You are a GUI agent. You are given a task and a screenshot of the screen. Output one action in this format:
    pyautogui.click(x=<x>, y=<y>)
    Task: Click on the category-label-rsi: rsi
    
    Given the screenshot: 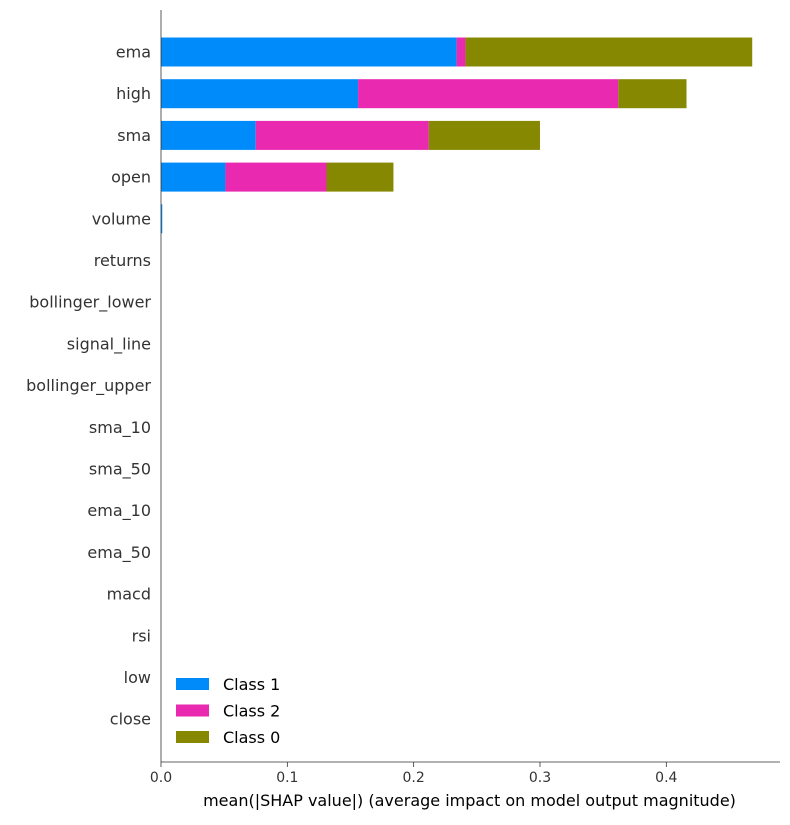 What is the action you would take?
    pyautogui.click(x=141, y=635)
    